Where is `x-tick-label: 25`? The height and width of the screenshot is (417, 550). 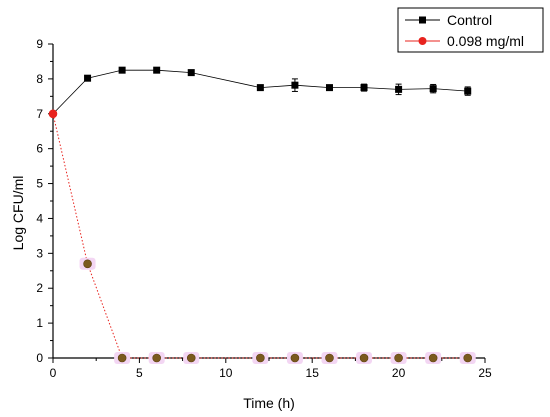 x-tick-label: 25 is located at coordinates (485, 373).